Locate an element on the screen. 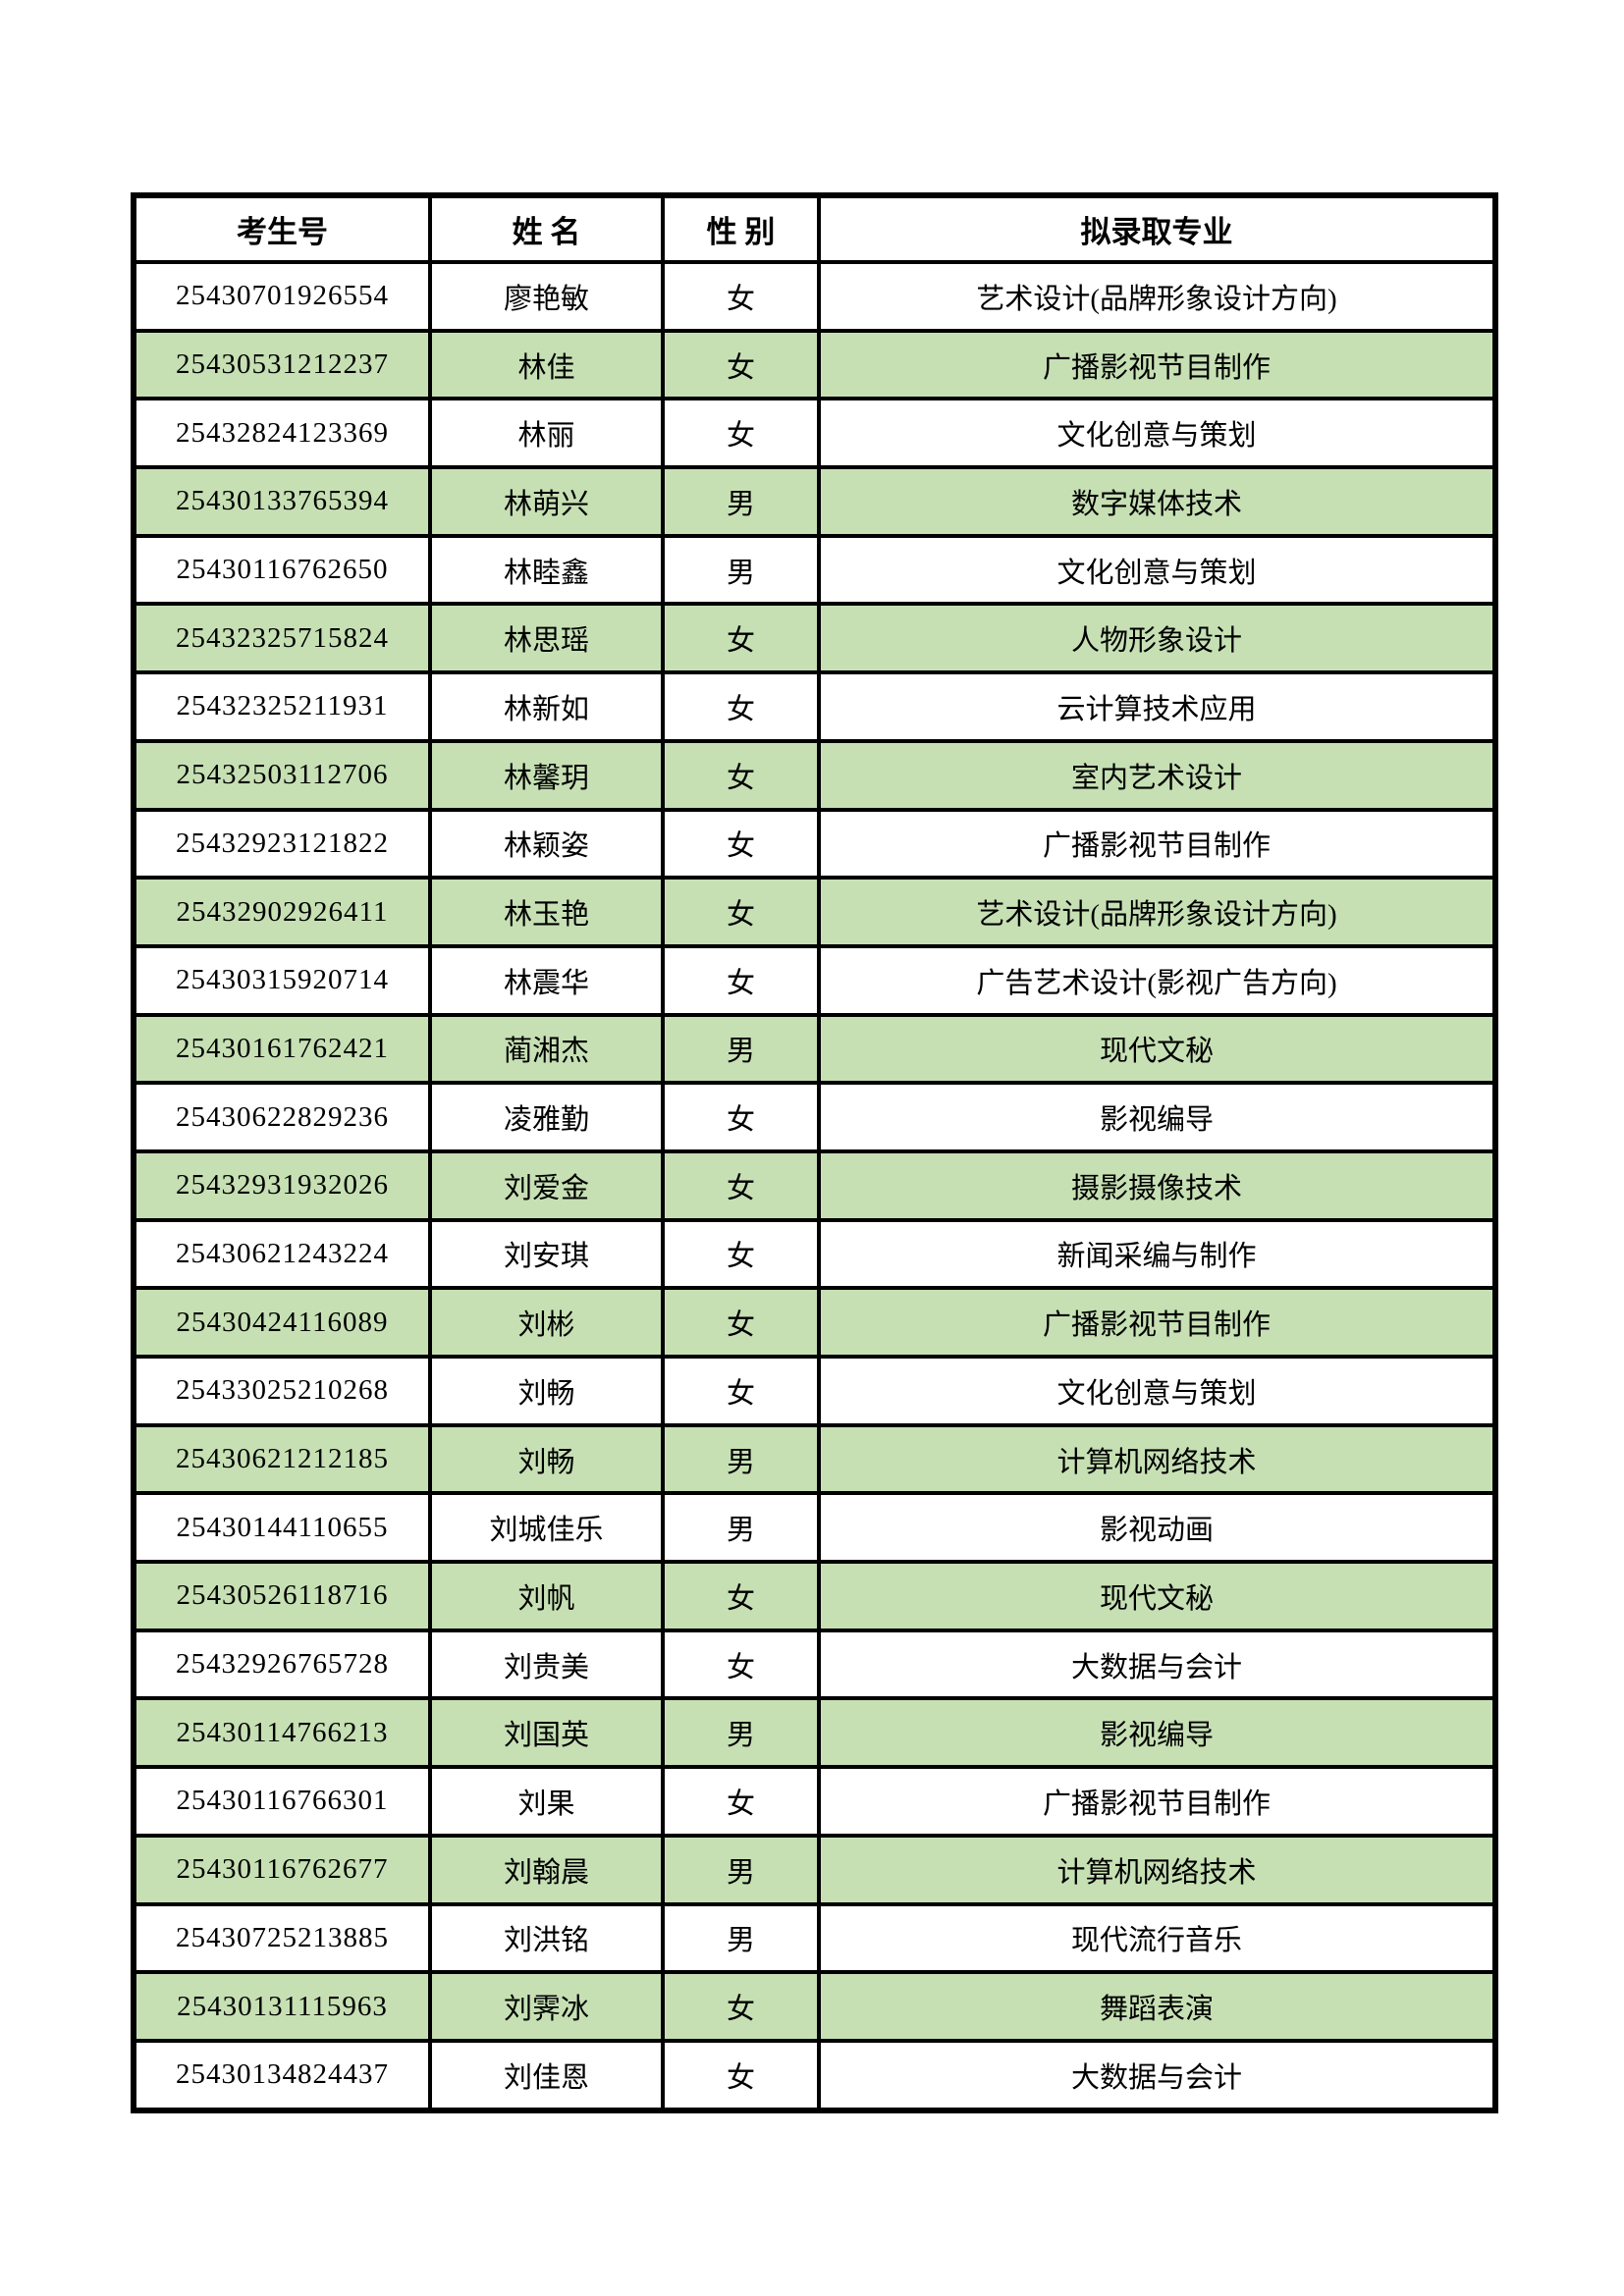 The image size is (1624, 2296). major-cell: 影视动画 is located at coordinates (1157, 1528).